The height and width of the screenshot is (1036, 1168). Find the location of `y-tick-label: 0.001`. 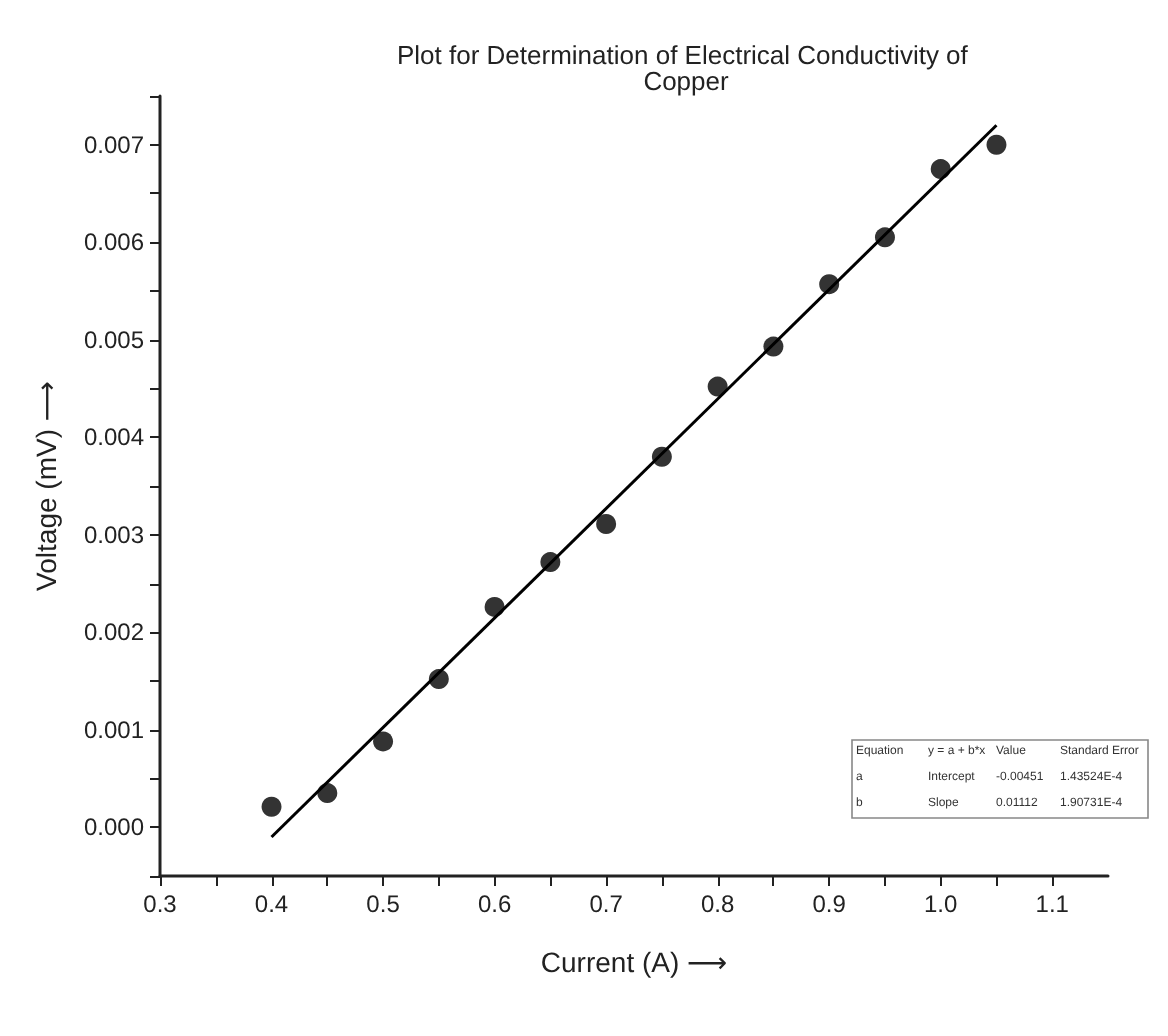

y-tick-label: 0.001 is located at coordinates (114, 729).